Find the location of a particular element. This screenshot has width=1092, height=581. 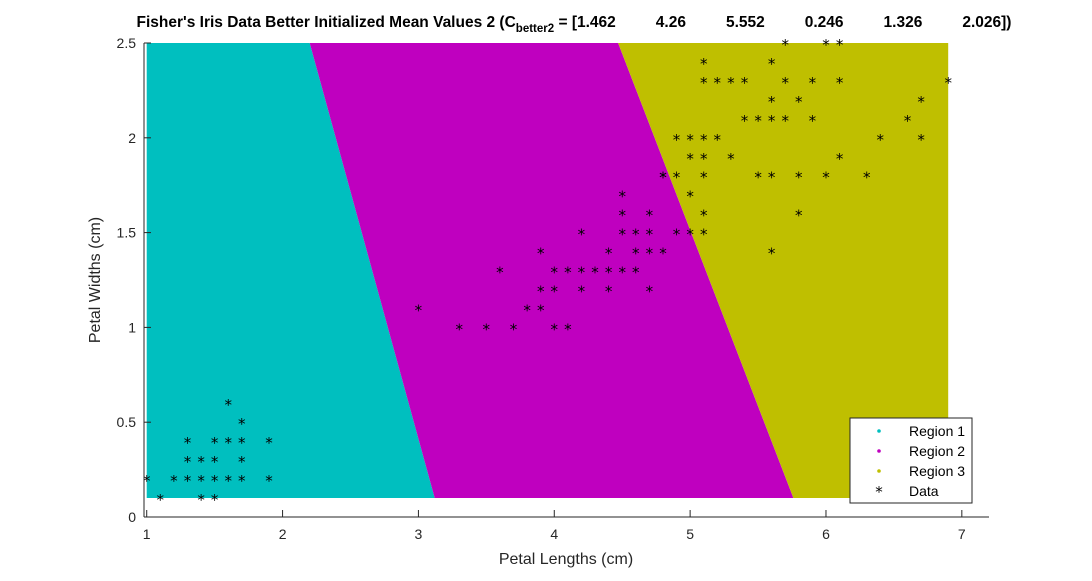

legend-label-region-1: Region 1 is located at coordinates (937, 431).